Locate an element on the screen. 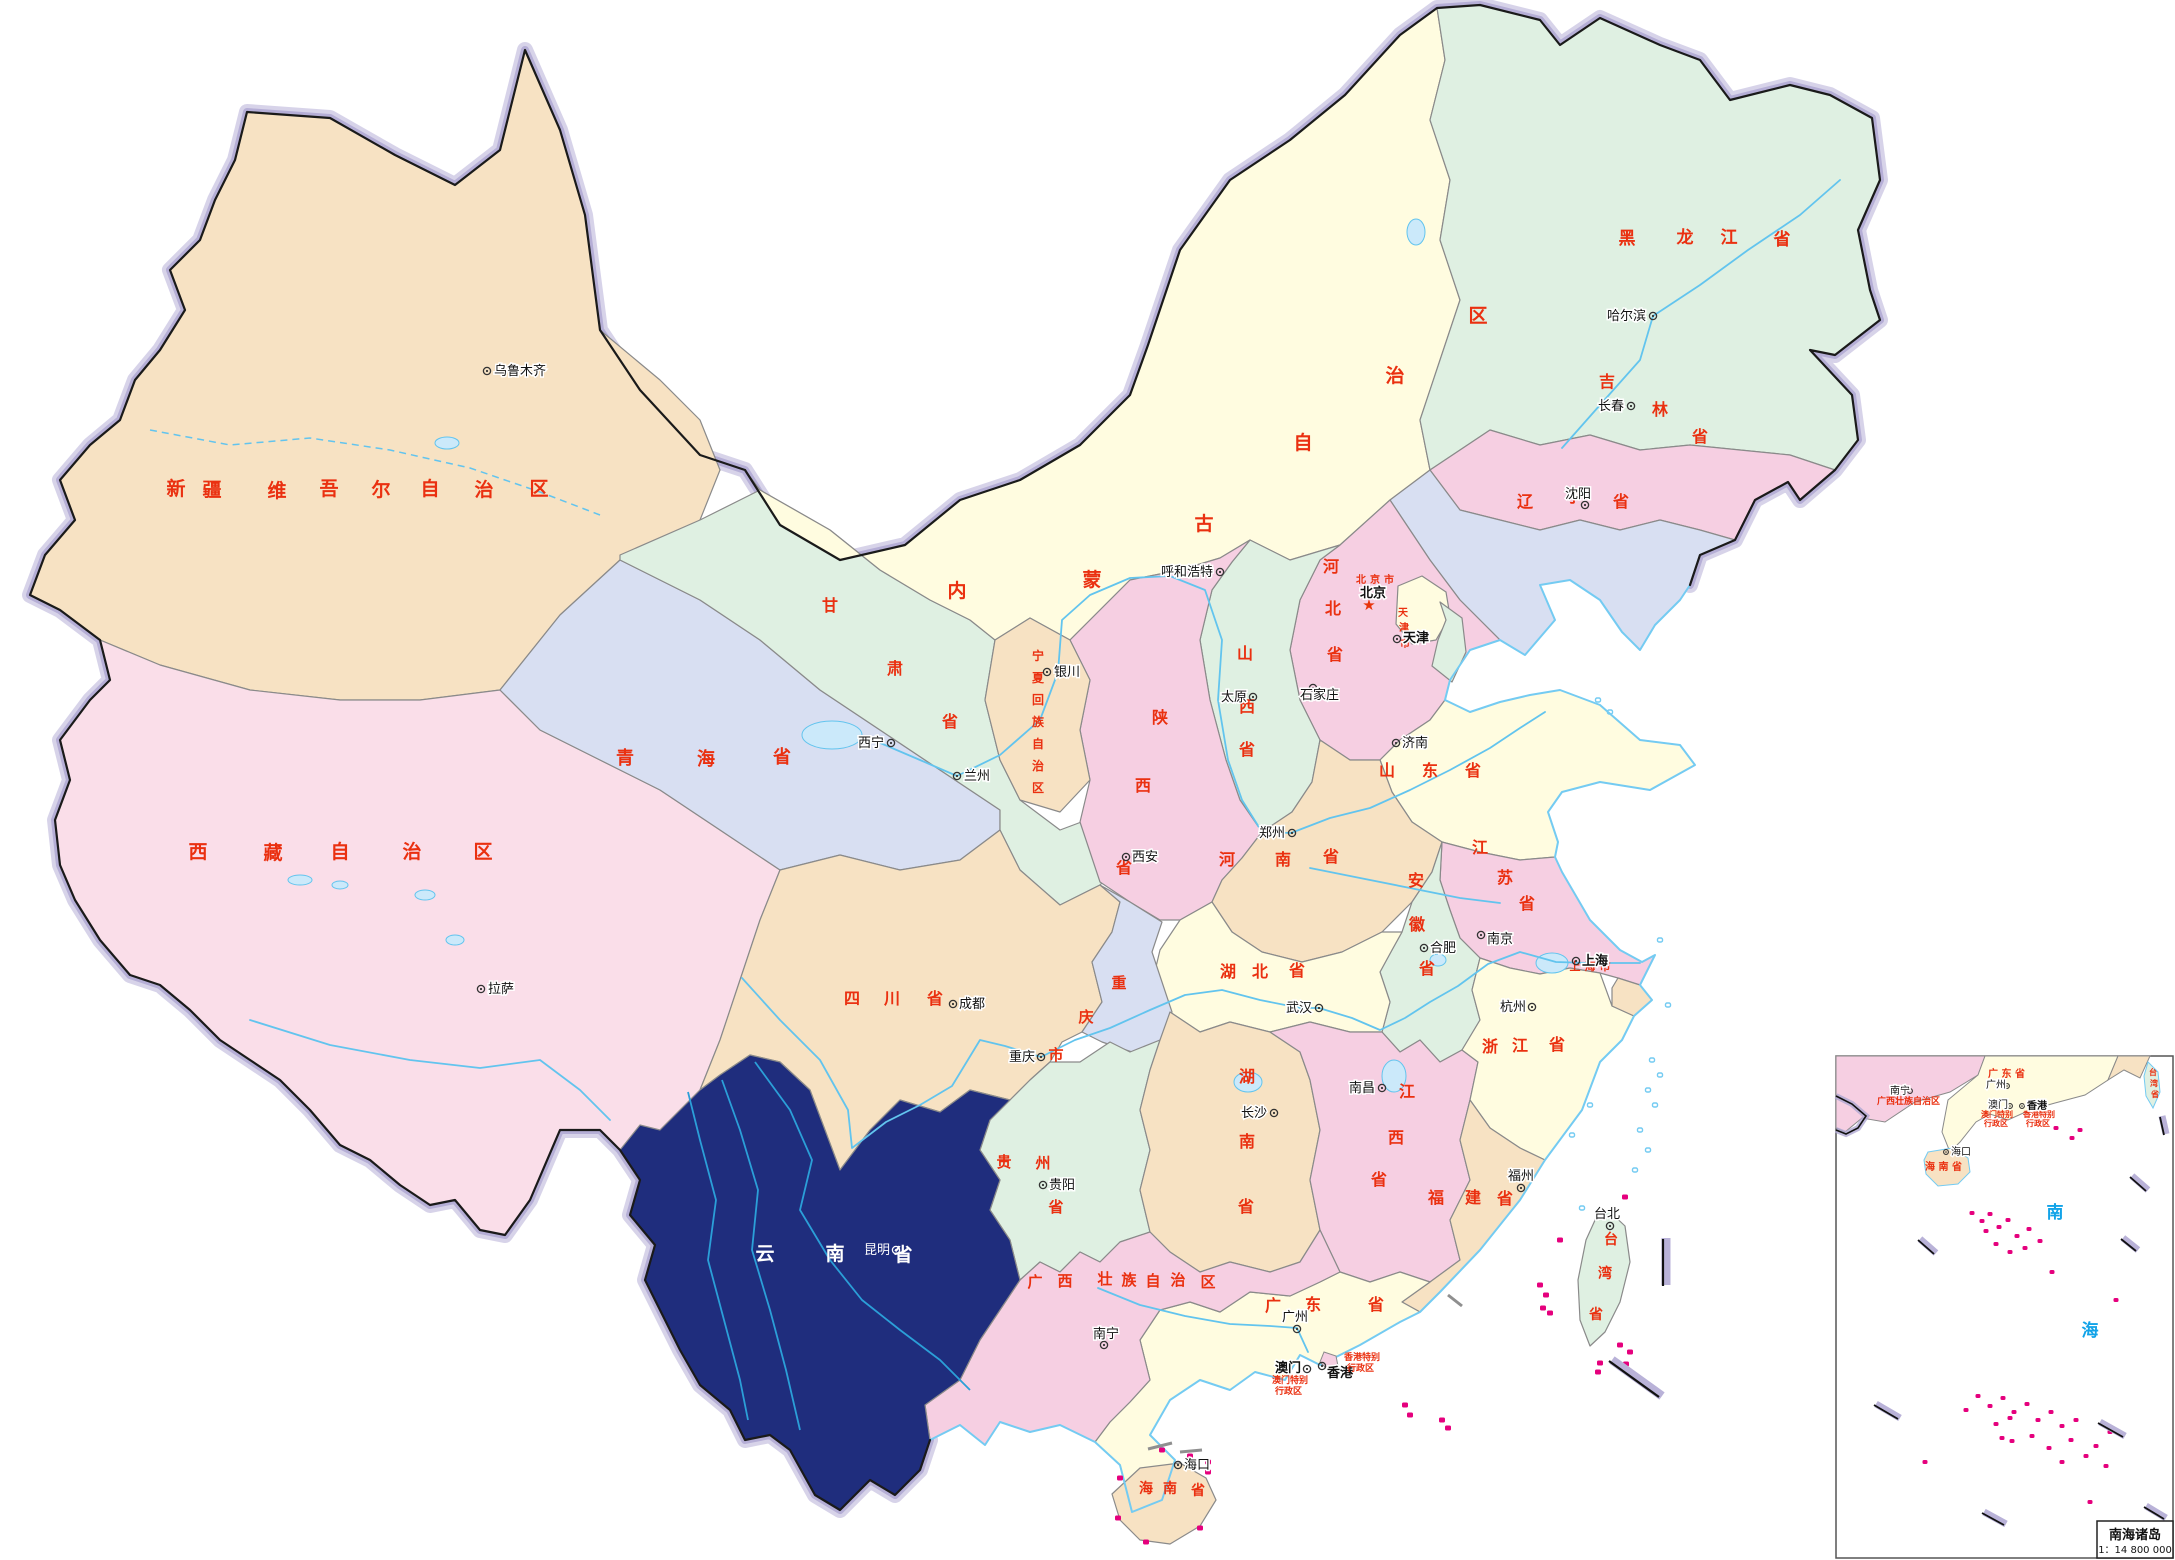 The image size is (2175, 1560). inset-hainan is located at coordinates (1947, 1167).